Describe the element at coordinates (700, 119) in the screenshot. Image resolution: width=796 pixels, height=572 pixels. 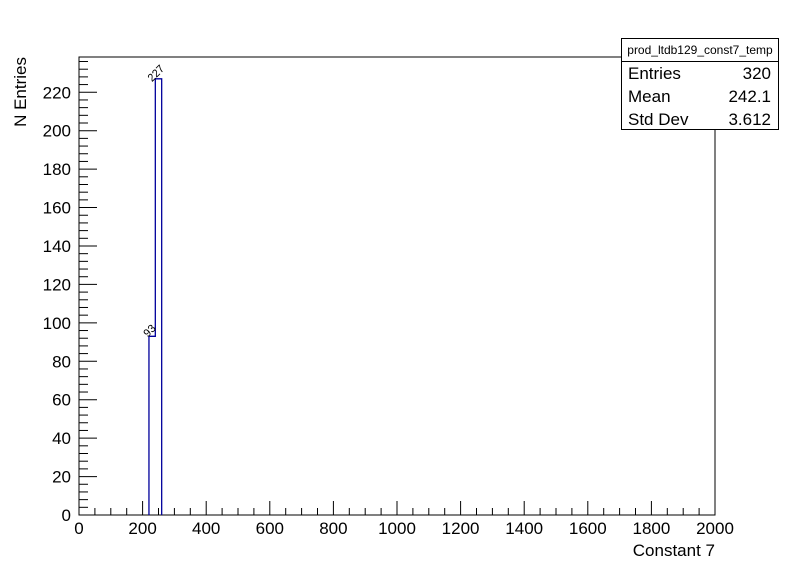
I see `stats-row-stddev: Std Dev 3.612` at that location.